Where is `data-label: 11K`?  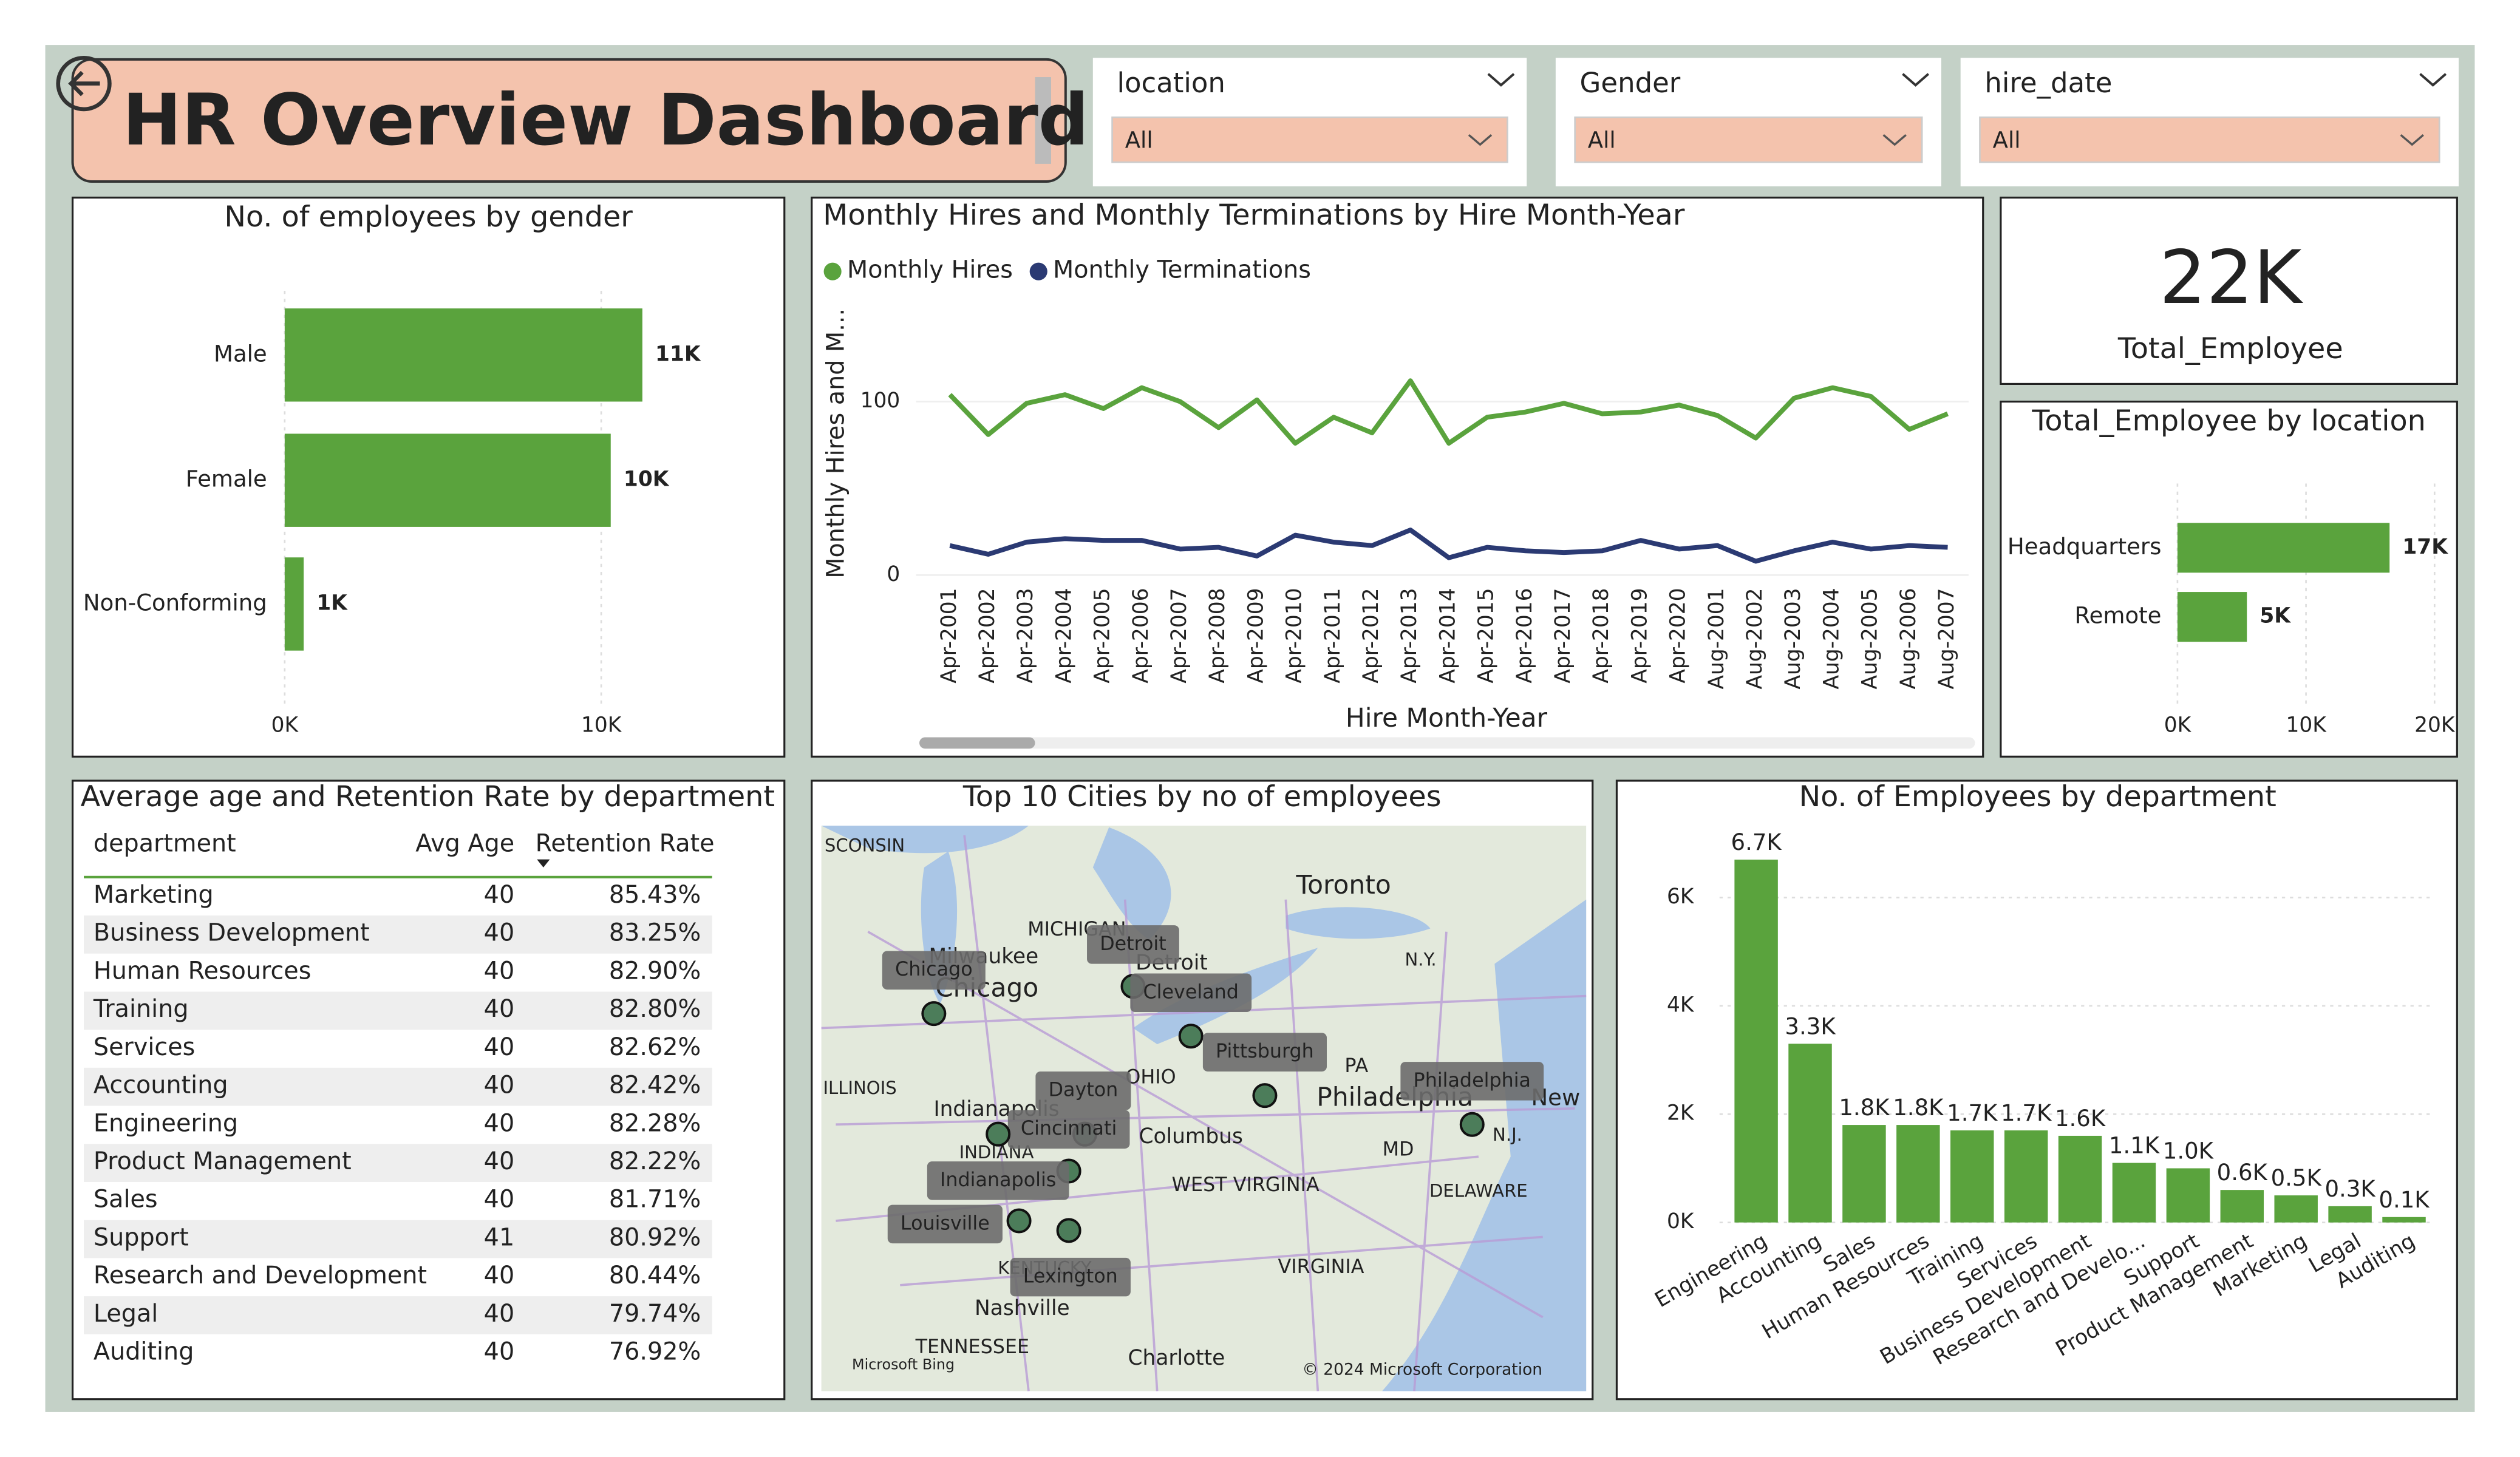
data-label: 11K is located at coordinates (678, 354).